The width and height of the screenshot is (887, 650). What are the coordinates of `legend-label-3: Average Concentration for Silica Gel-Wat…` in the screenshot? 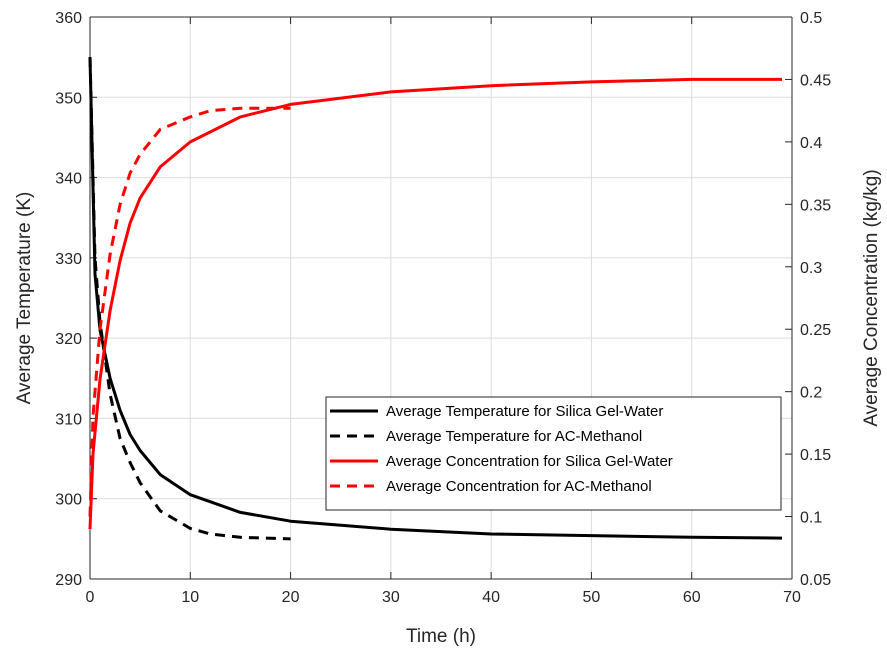 It's located at (529, 461).